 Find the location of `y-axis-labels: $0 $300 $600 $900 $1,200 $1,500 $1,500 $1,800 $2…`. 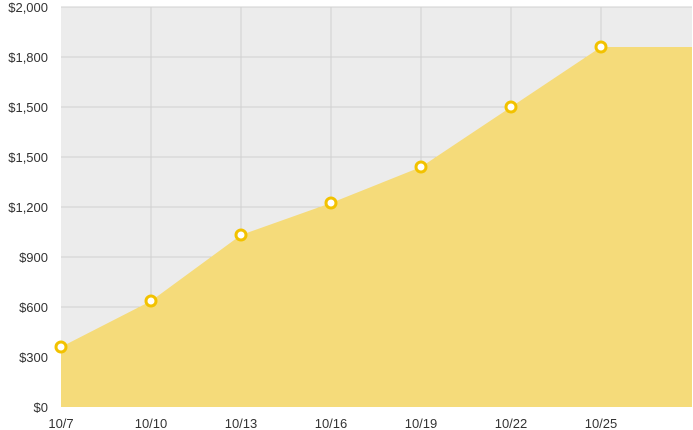

y-axis-labels: $0 $300 $600 $900 $1,200 $1,500 $1,500 $1,800 $2… is located at coordinates (28, 207).